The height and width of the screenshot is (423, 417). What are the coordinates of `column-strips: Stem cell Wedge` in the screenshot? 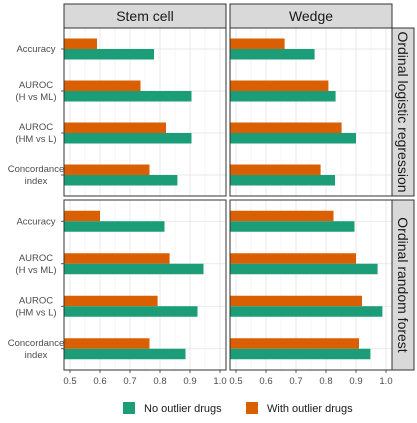 It's located at (228, 16).